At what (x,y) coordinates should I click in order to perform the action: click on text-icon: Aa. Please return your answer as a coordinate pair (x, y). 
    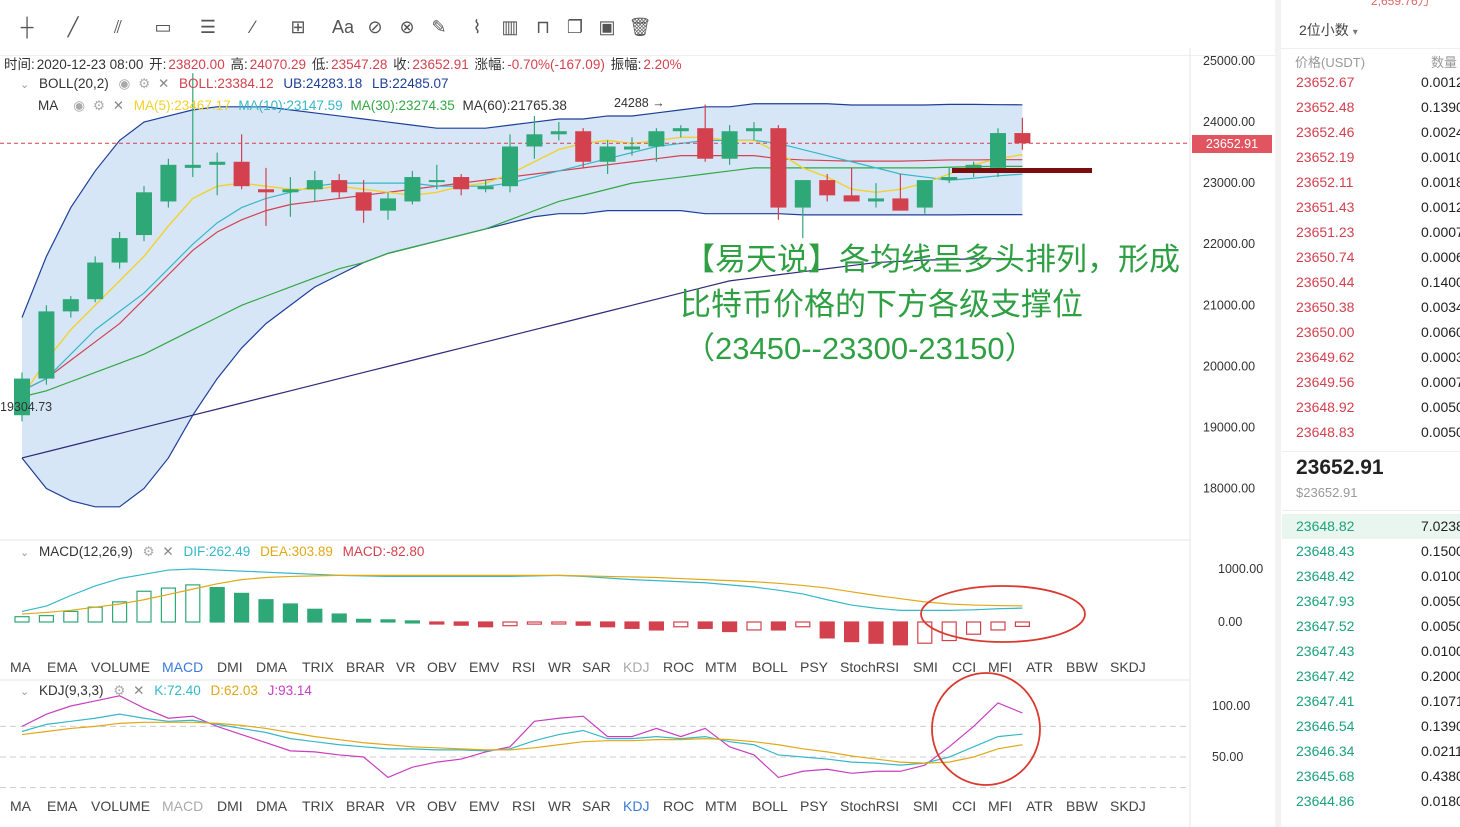
    Looking at the image, I should click on (343, 27).